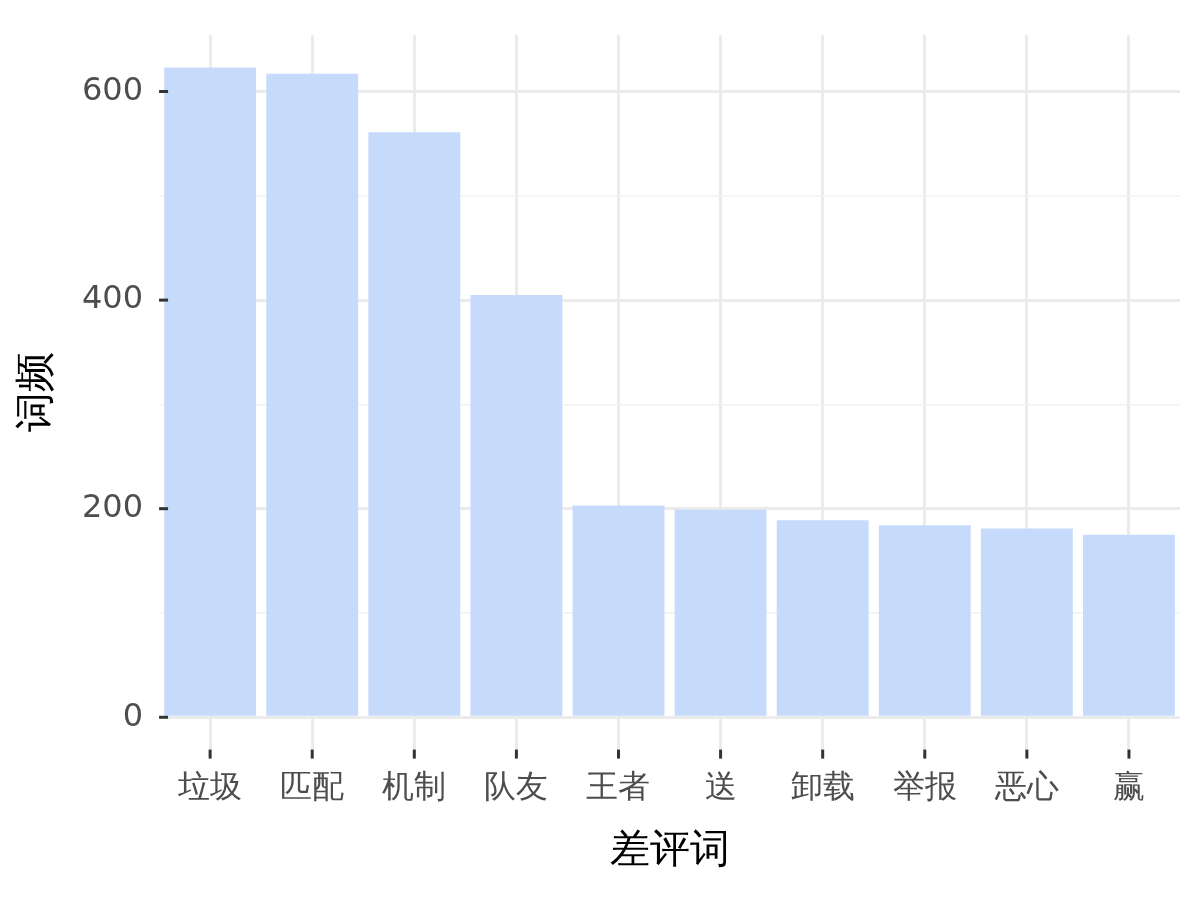  I want to click on x-tick-label: 队友, so click(516, 786).